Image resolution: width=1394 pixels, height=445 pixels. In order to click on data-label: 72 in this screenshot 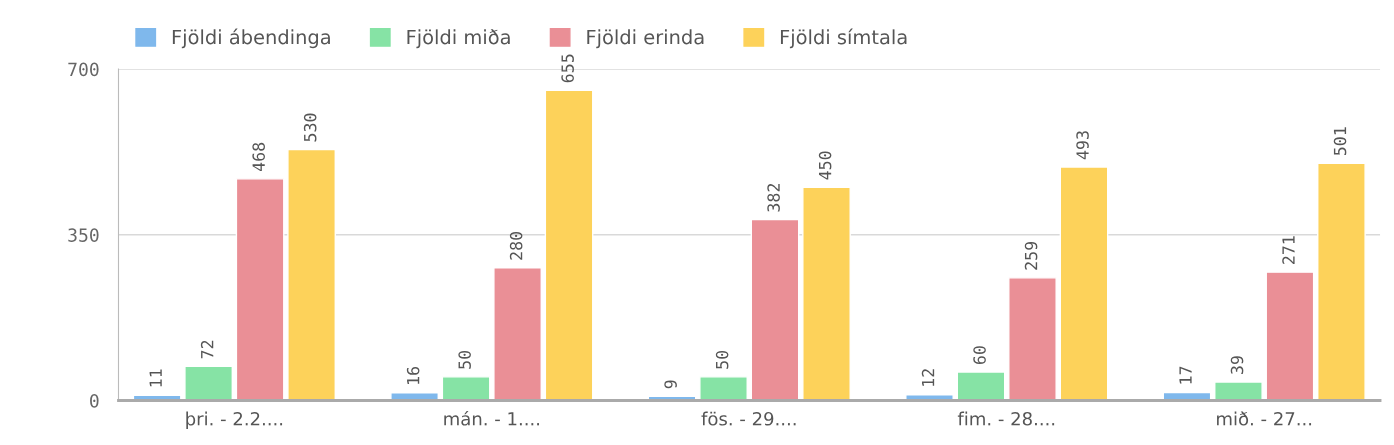, I will do `click(207, 349)`.